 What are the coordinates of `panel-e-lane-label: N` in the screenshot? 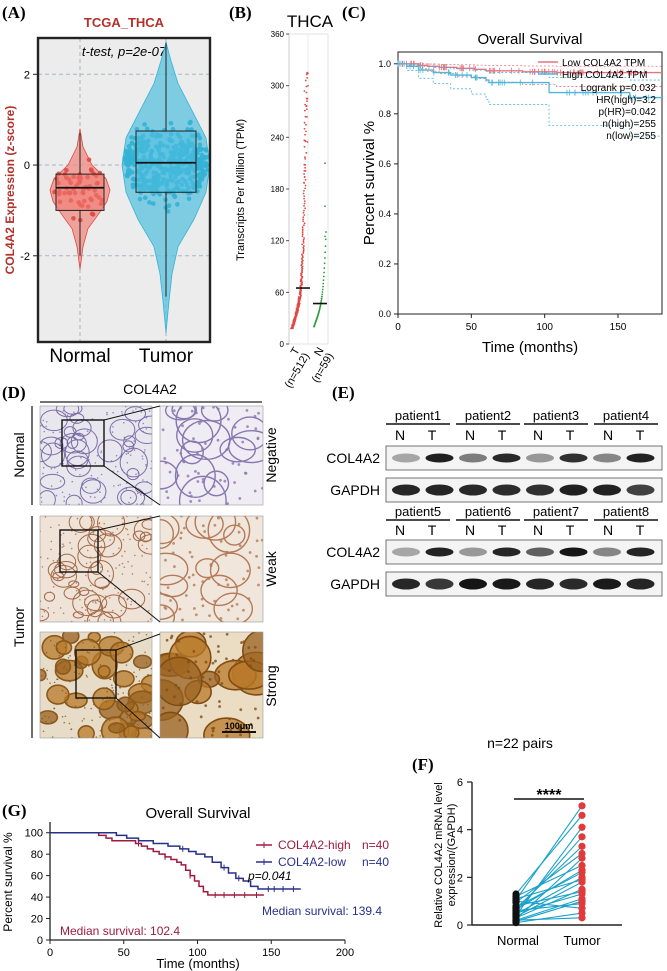 It's located at (538, 435).